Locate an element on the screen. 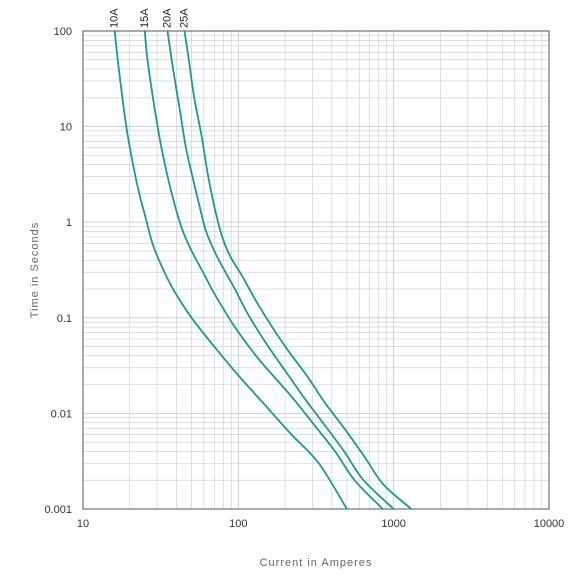  y-axis-title: Time in Seconds is located at coordinates (35, 270).